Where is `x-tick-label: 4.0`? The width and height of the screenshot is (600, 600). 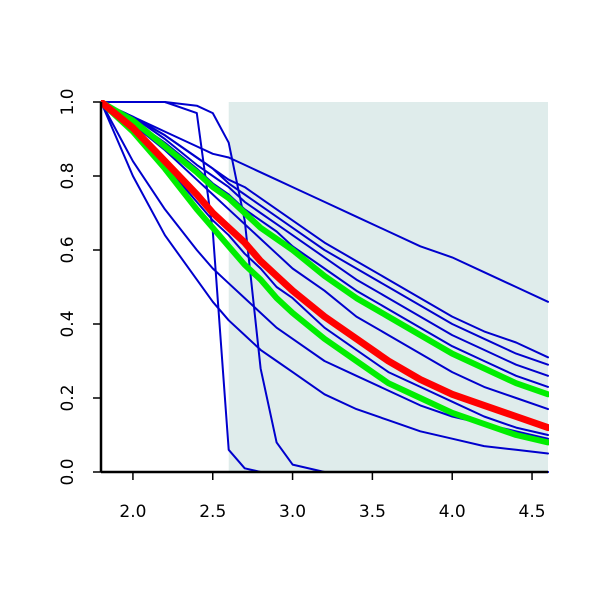
x-tick-label: 4.0 is located at coordinates (452, 512).